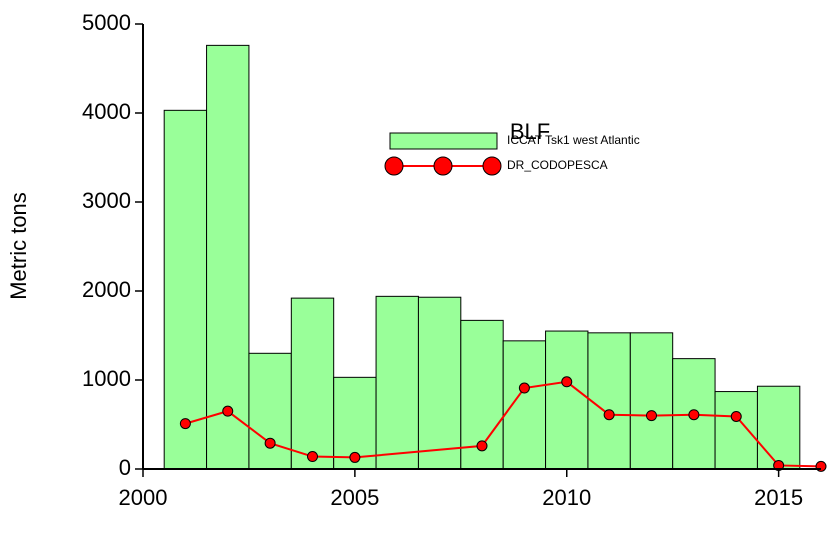 This screenshot has height=543, width=827. What do you see at coordinates (566, 497) in the screenshot?
I see `x-tick-label: 2010` at bounding box center [566, 497].